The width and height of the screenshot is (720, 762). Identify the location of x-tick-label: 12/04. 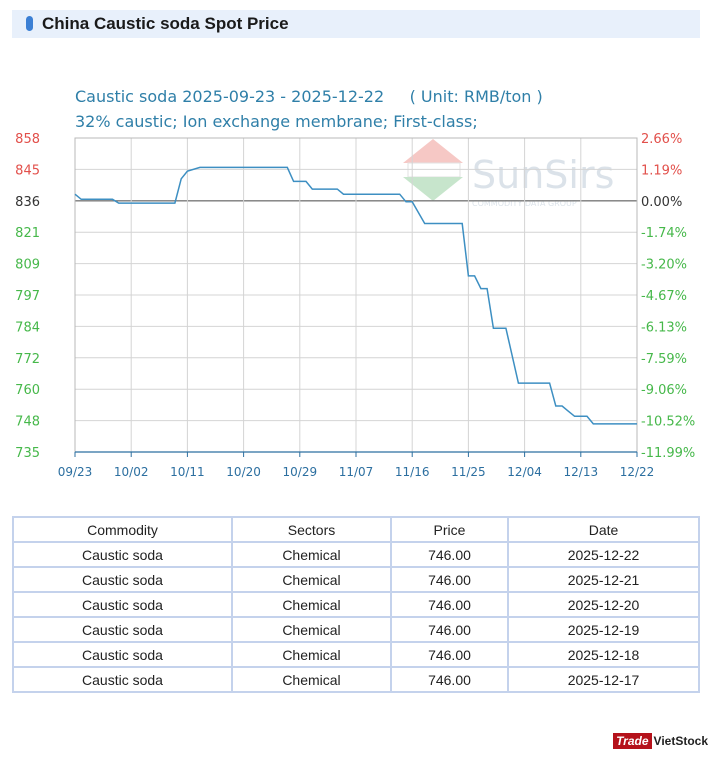
(524, 472).